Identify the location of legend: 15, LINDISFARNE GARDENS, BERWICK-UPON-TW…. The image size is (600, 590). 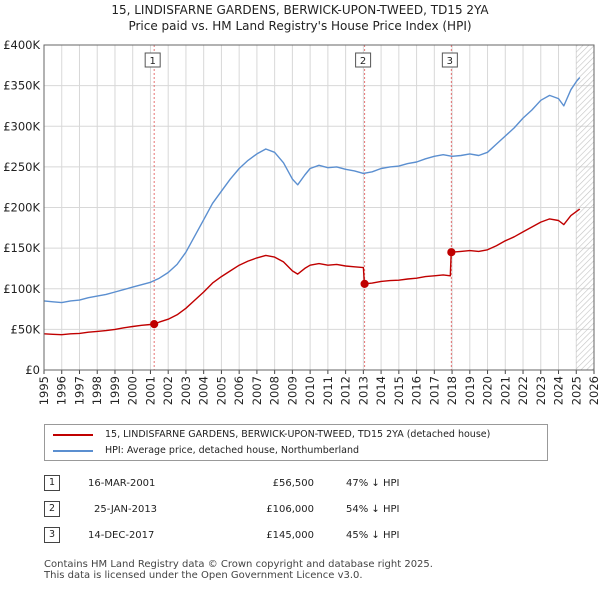
(296, 442).